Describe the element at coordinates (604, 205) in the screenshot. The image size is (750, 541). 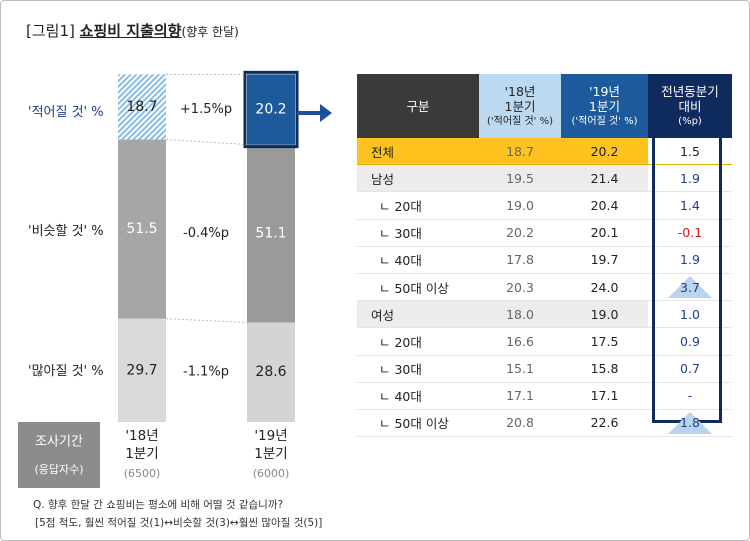
I see `value-2019q1: 20.4` at that location.